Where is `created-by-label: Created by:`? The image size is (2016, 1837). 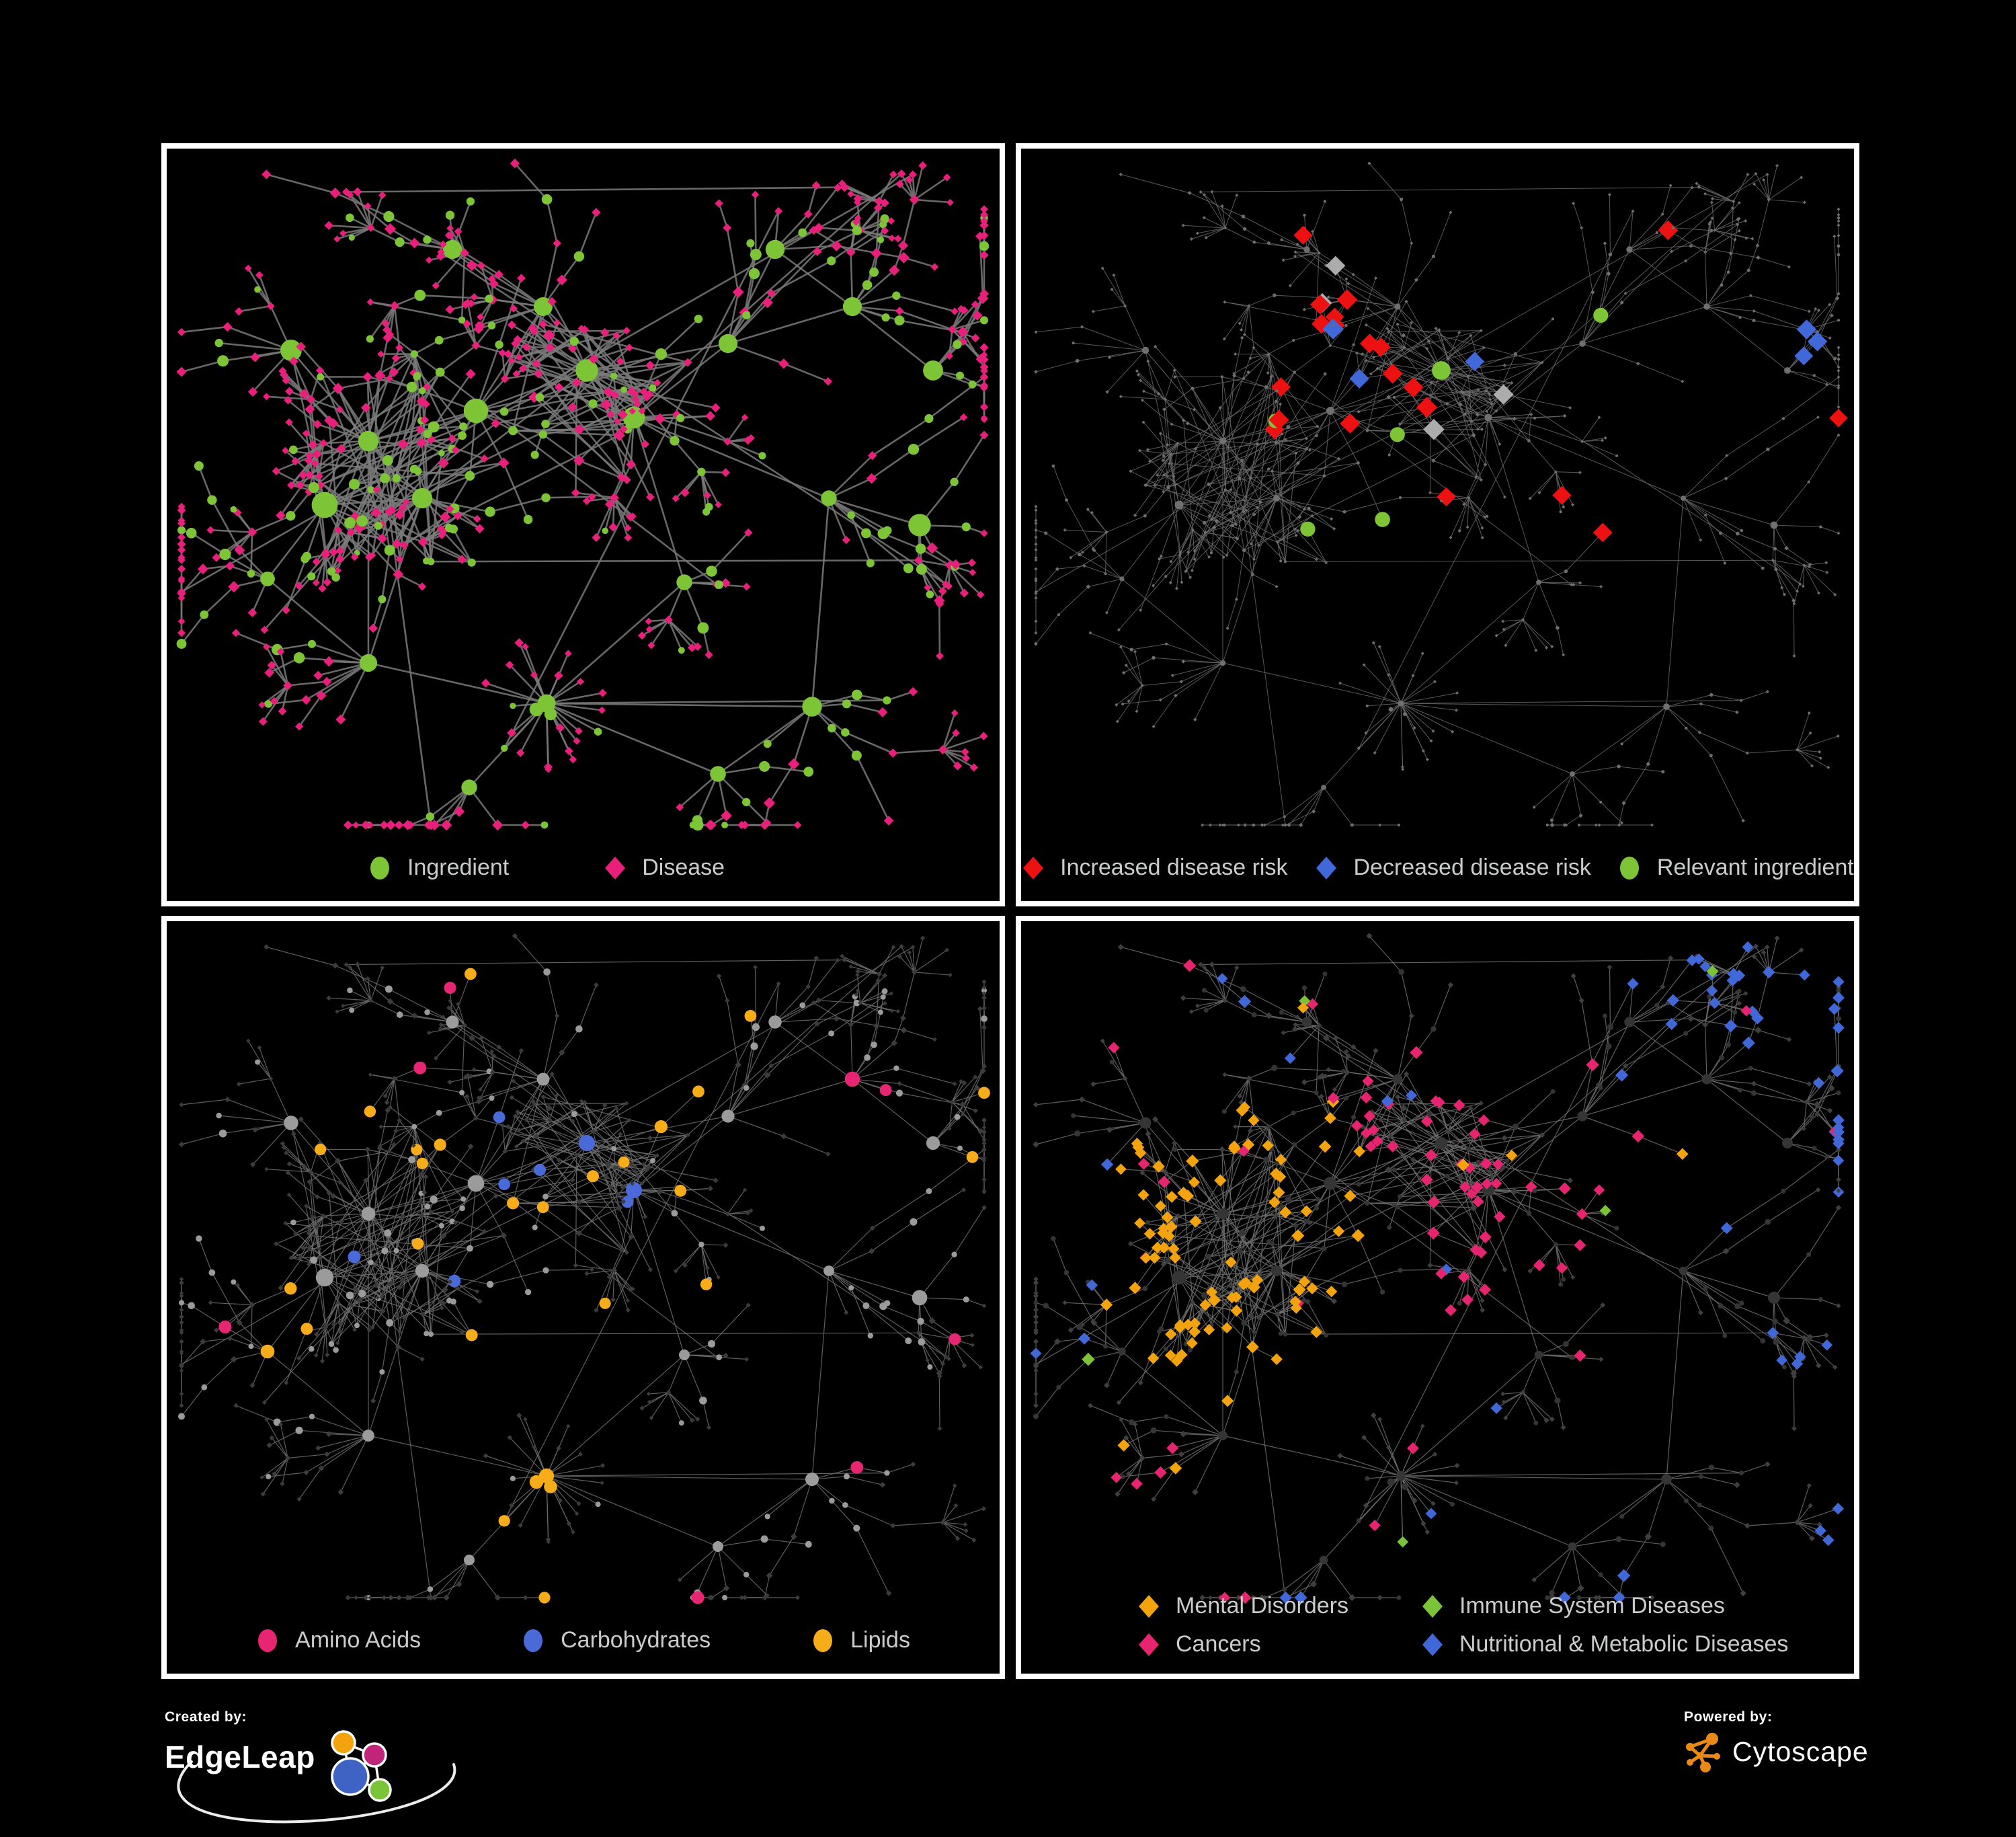 created-by-label: Created by: is located at coordinates (339, 1717).